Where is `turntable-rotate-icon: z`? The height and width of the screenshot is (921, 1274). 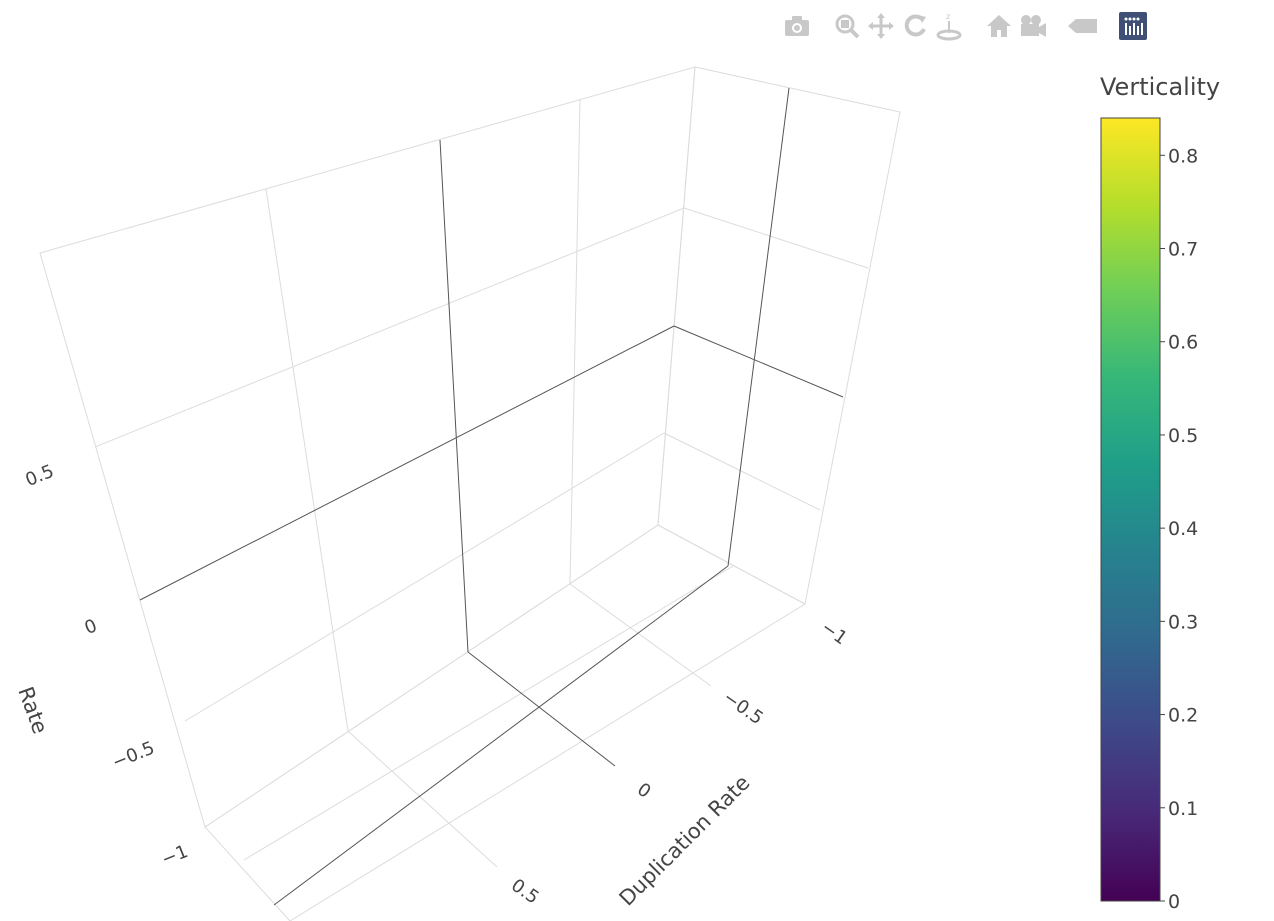 turntable-rotate-icon: z is located at coordinates (949, 26).